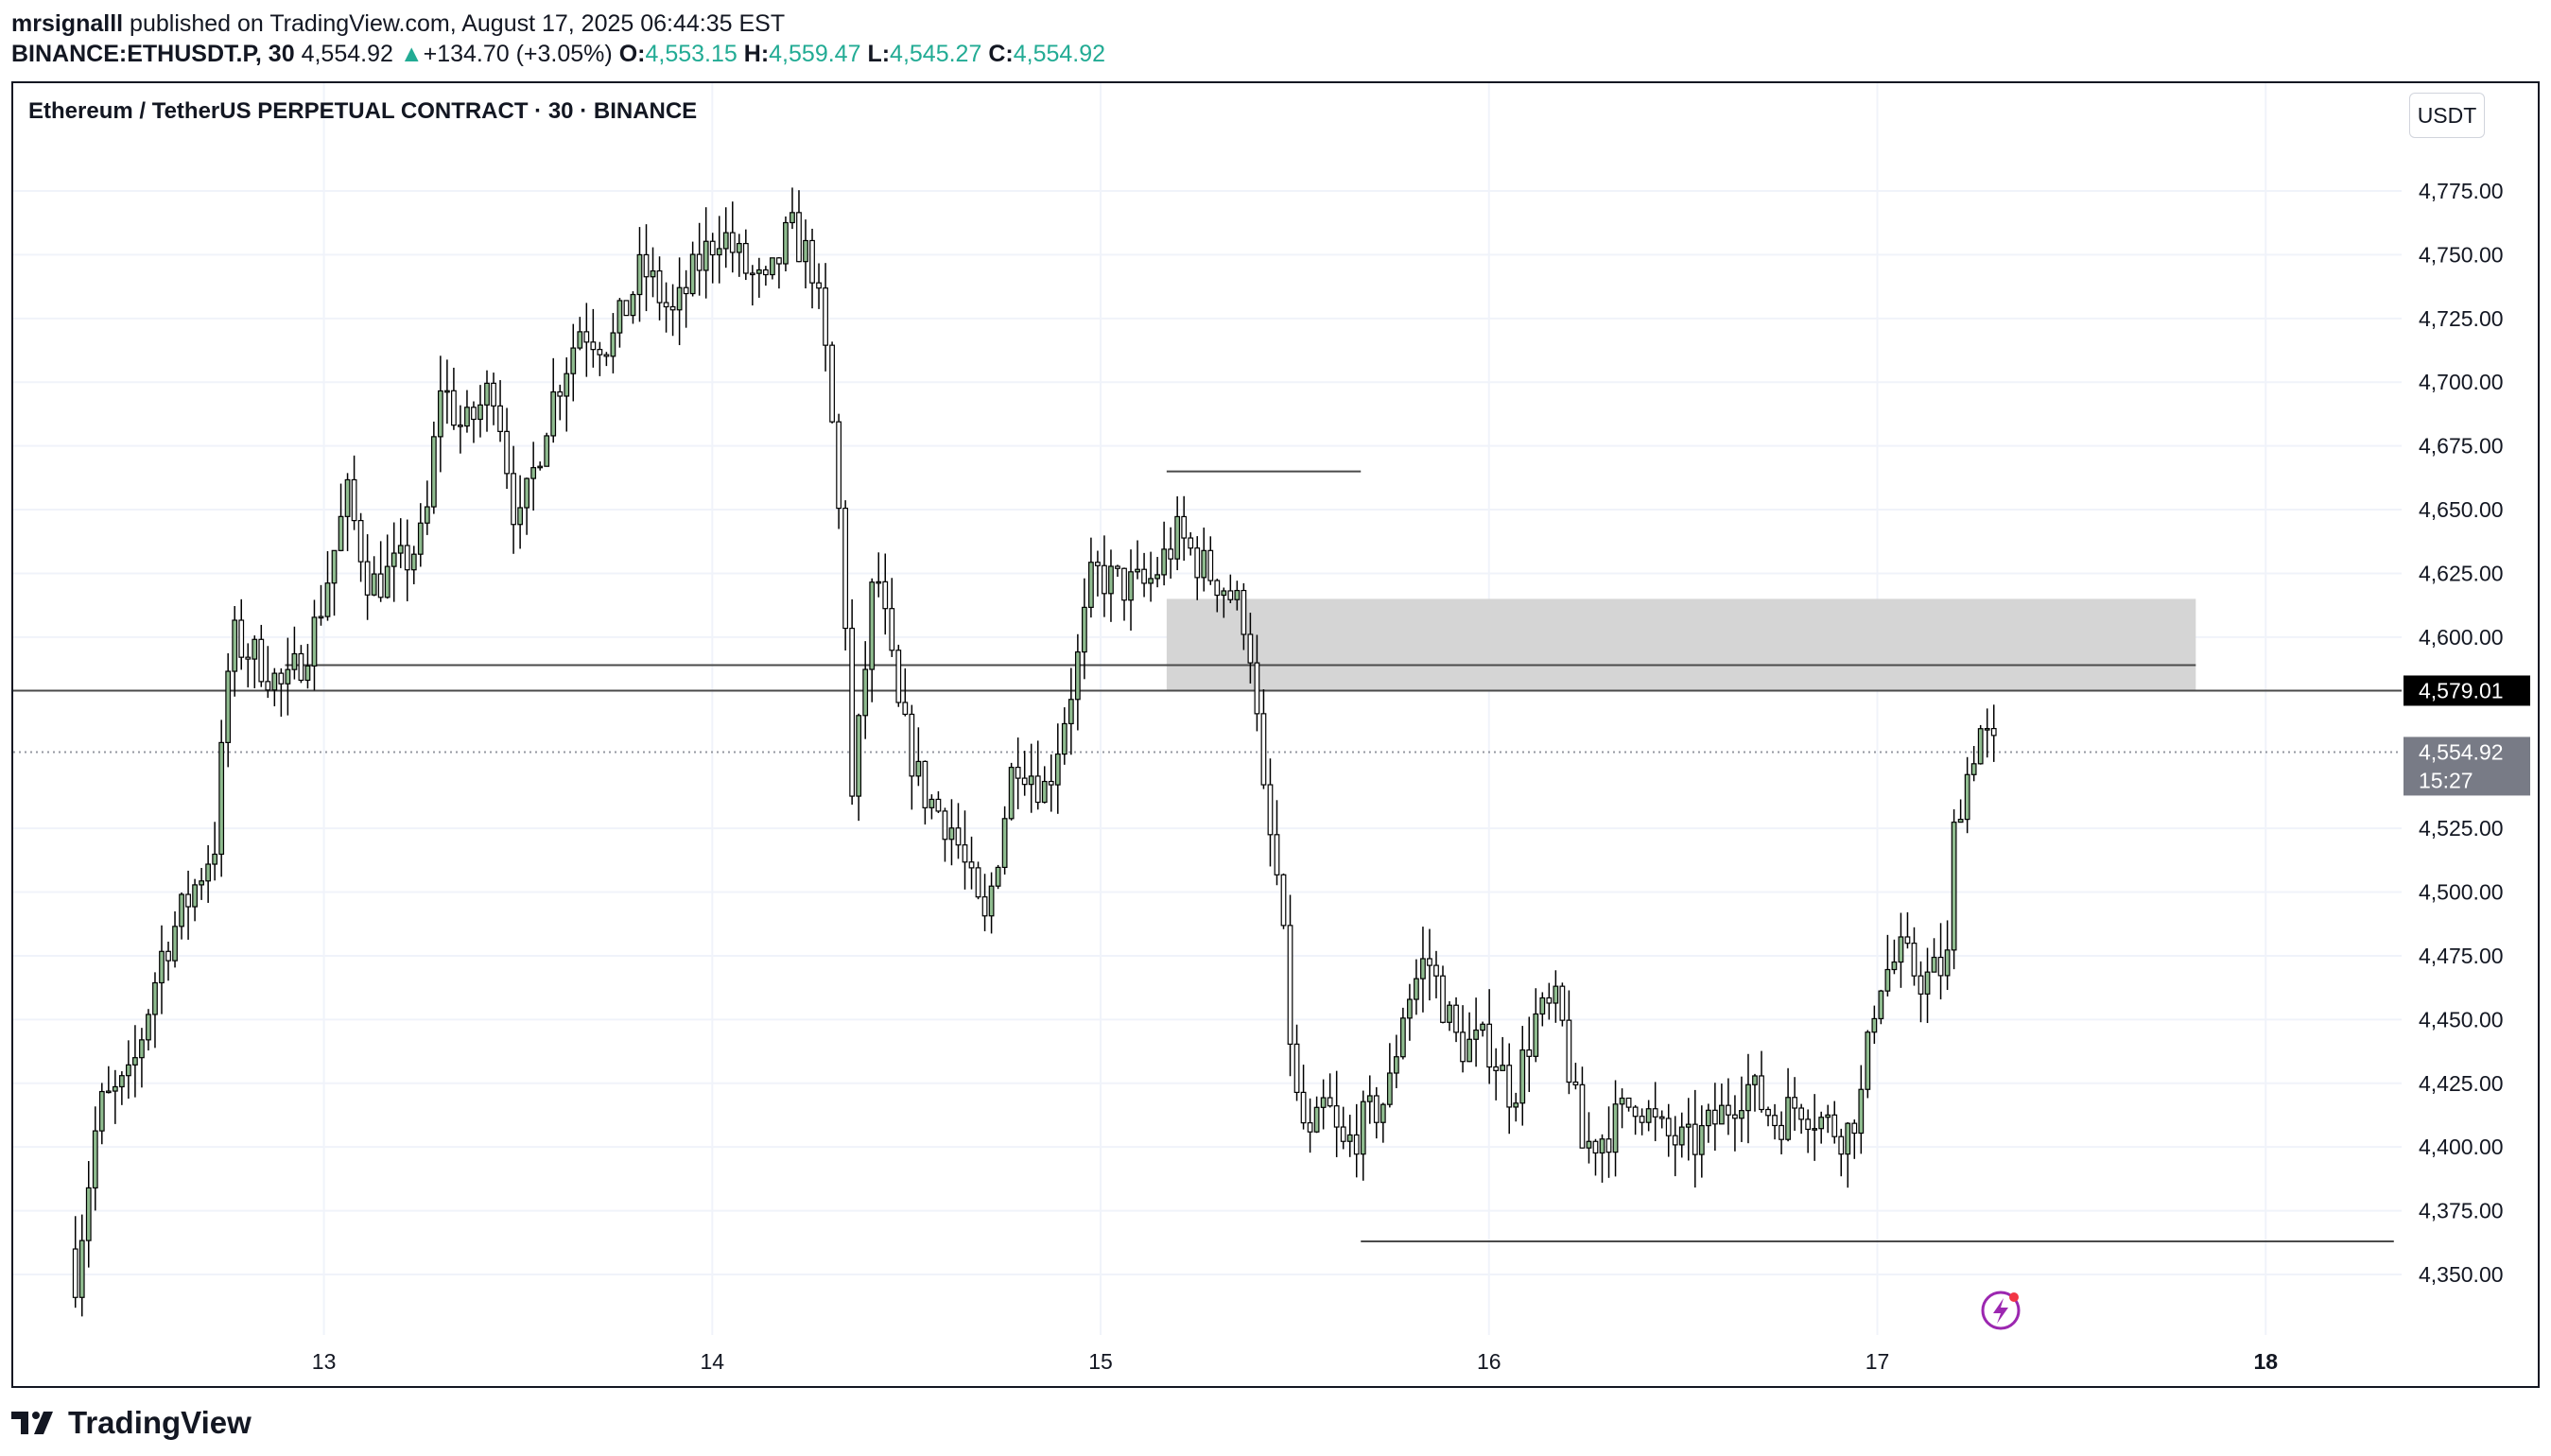 The image size is (2551, 1456). What do you see at coordinates (2461, 1211) in the screenshot?
I see `y-tick-label: 4,375.00` at bounding box center [2461, 1211].